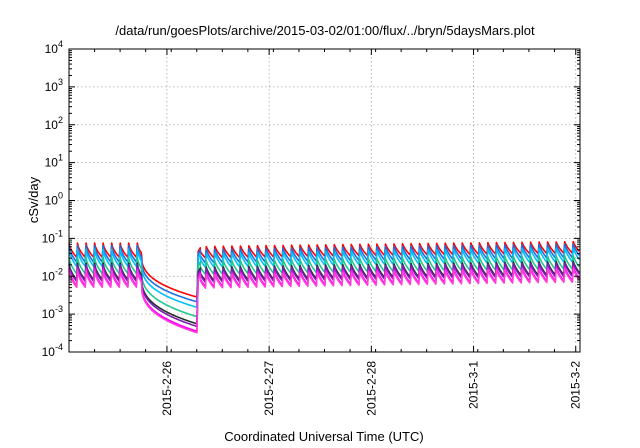 Image resolution: width=640 pixels, height=448 pixels. I want to click on y-tick-label: 10⁴, so click(54, 47).